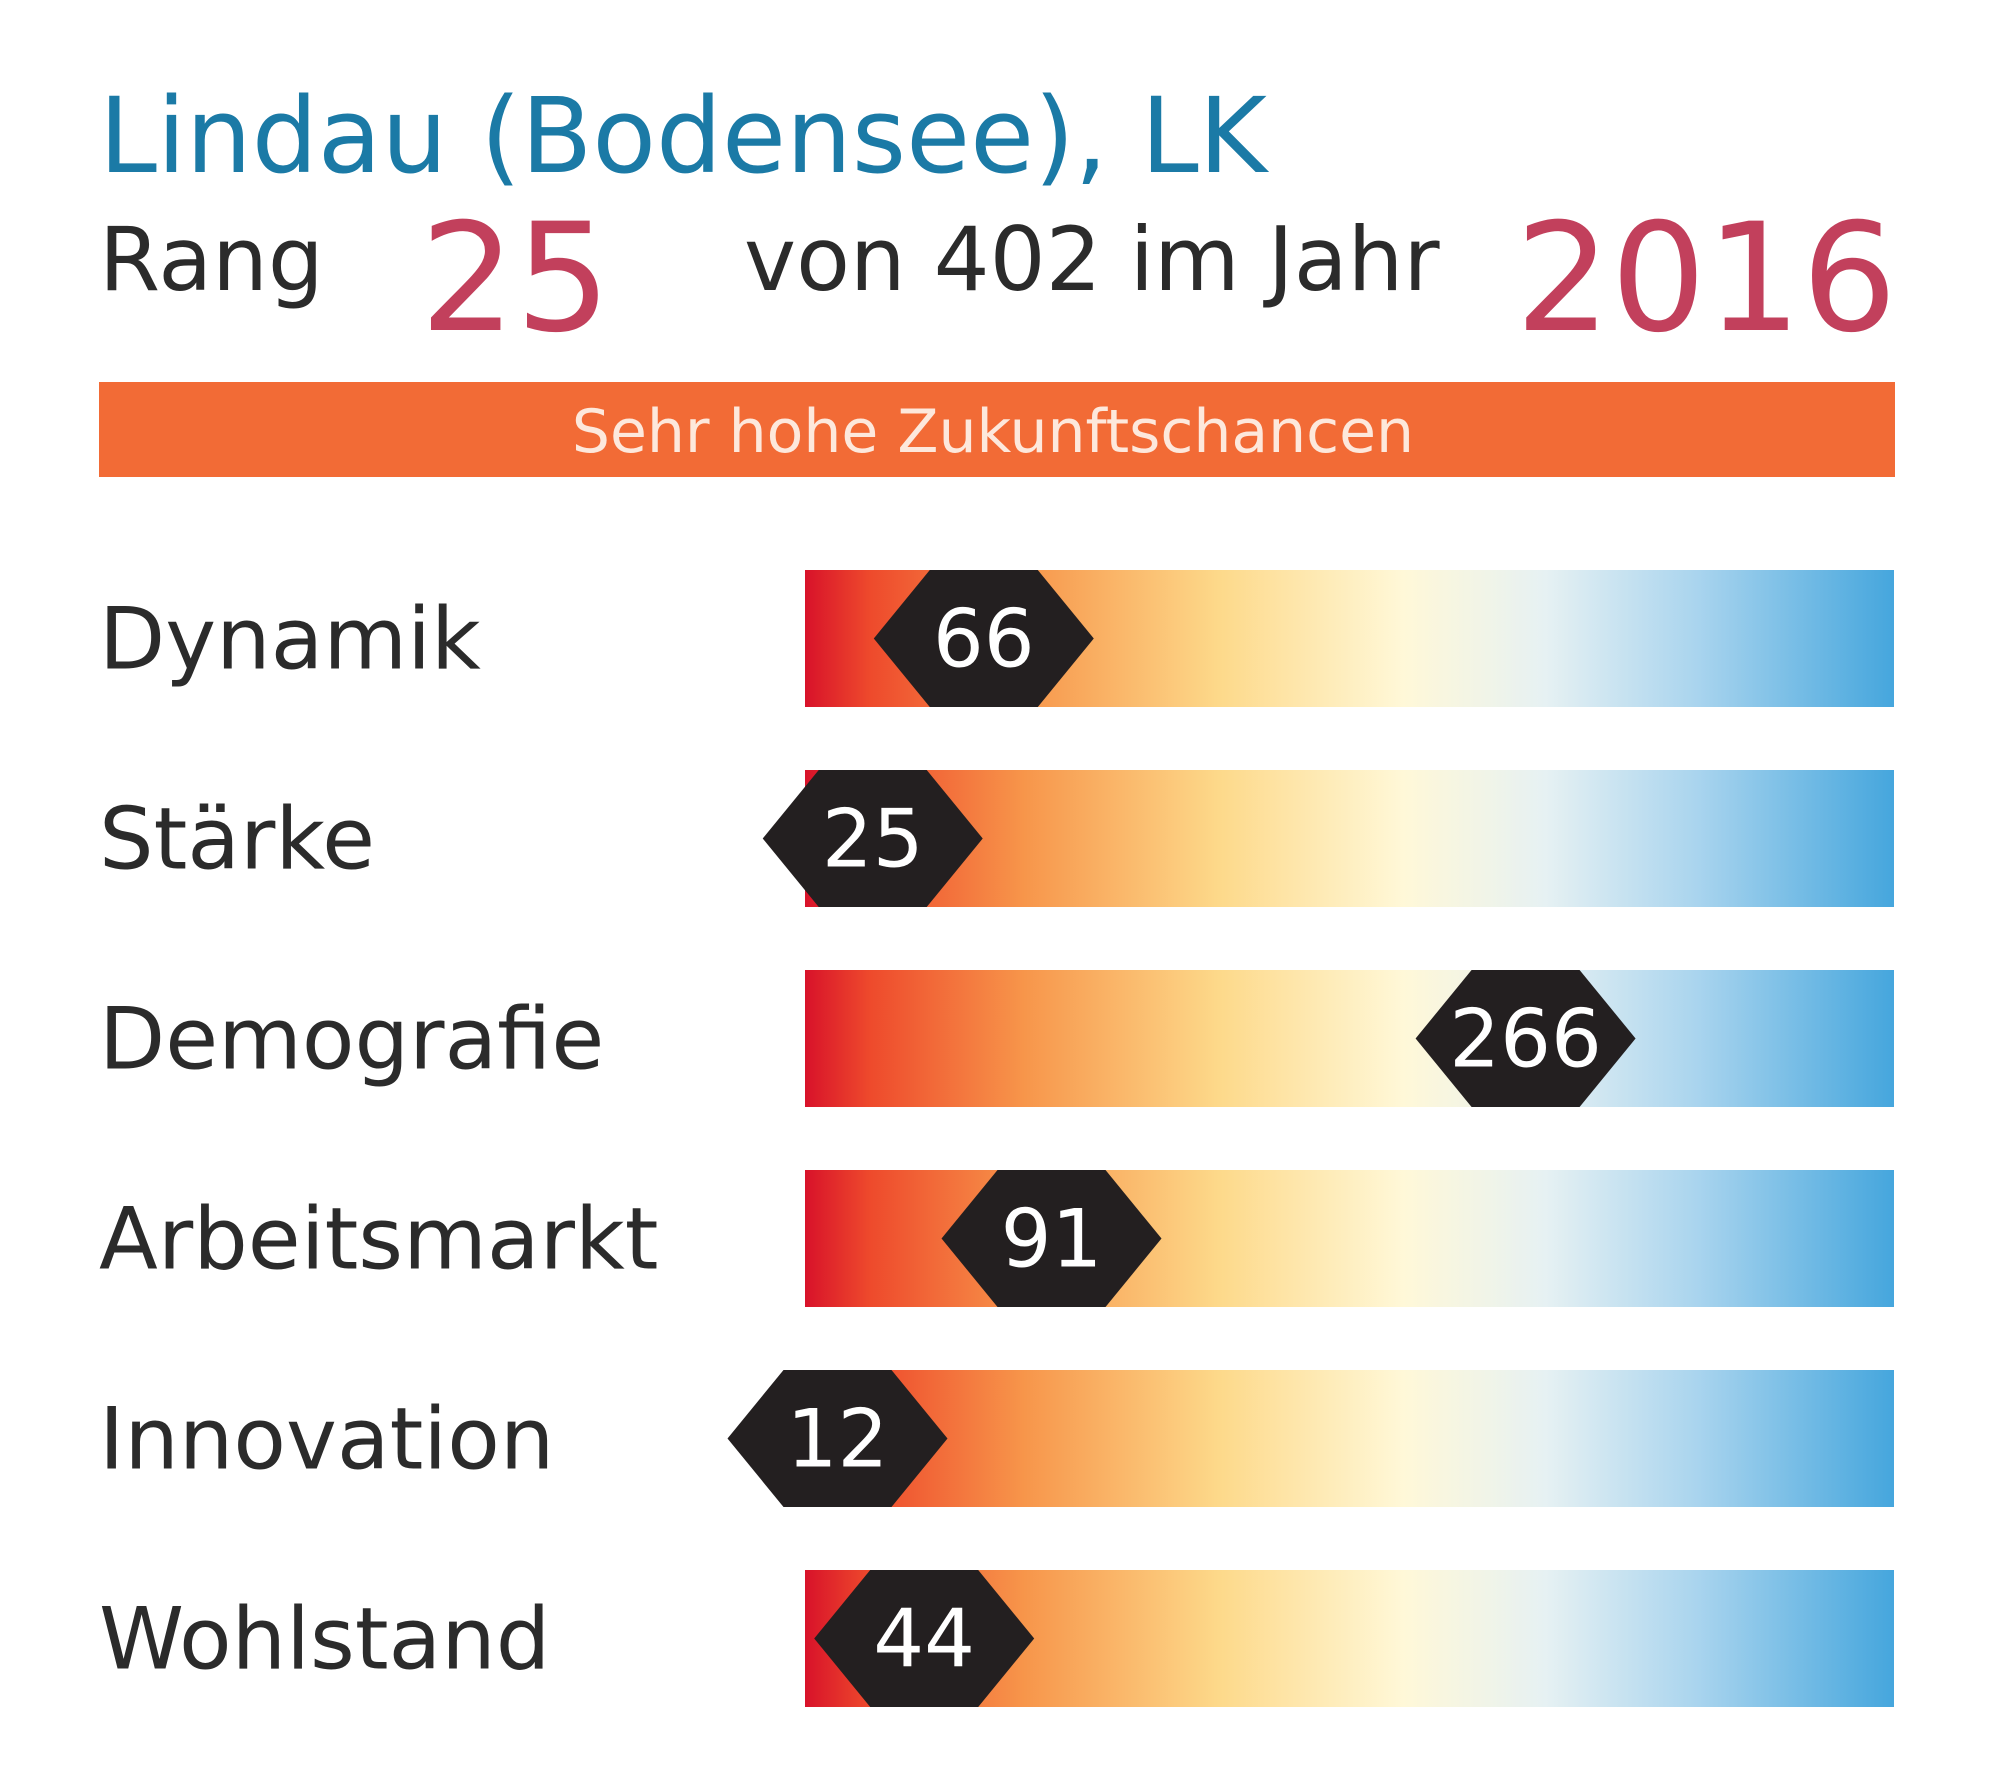 The image size is (2000, 1789). What do you see at coordinates (326, 1440) in the screenshot?
I see `category-label: Innovation` at bounding box center [326, 1440].